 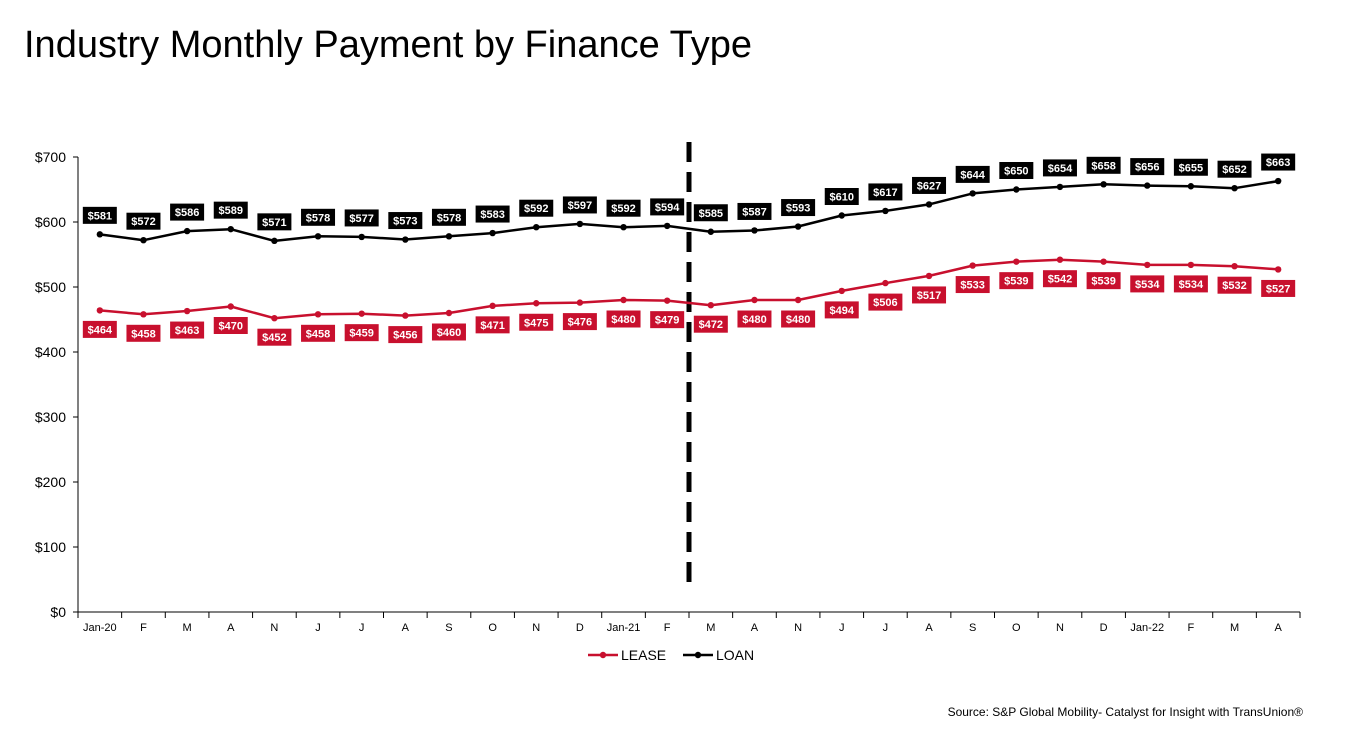 What do you see at coordinates (100, 330) in the screenshot?
I see `data-label-lease: $464` at bounding box center [100, 330].